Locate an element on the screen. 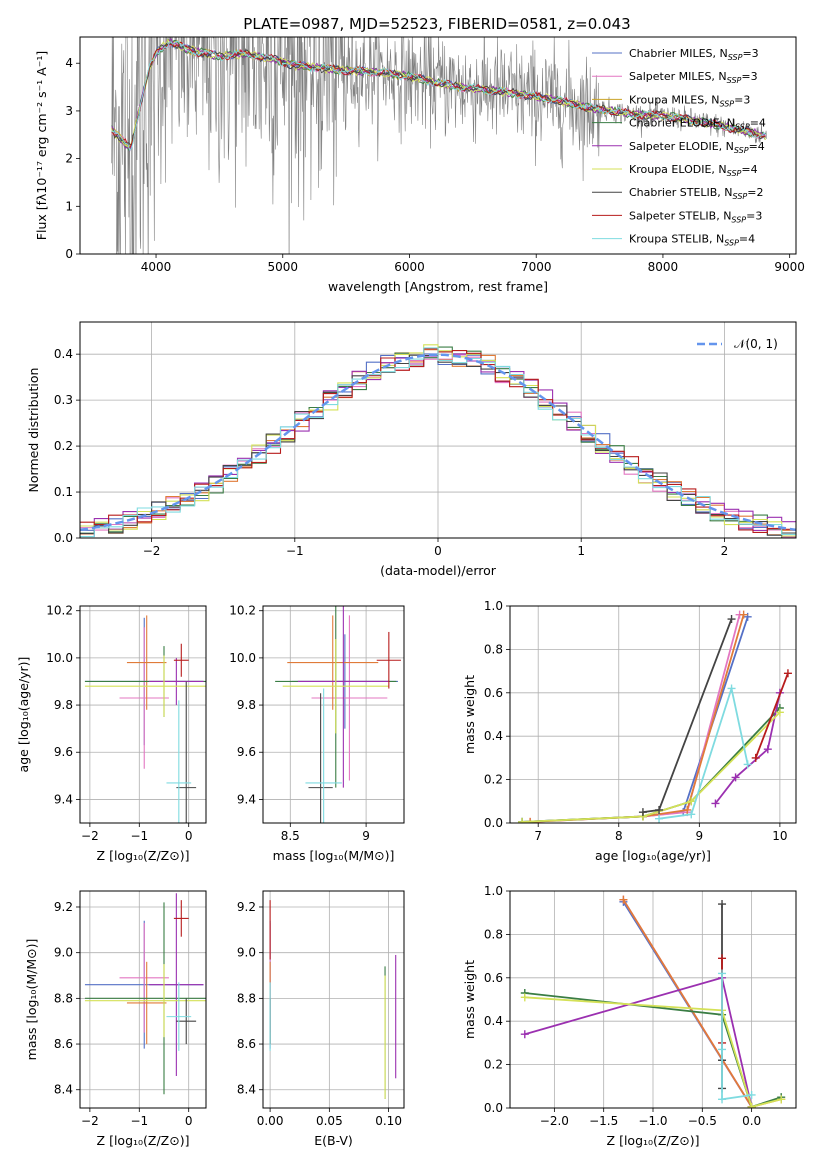  y-tick-label: 10.0 is located at coordinates (59, 658).